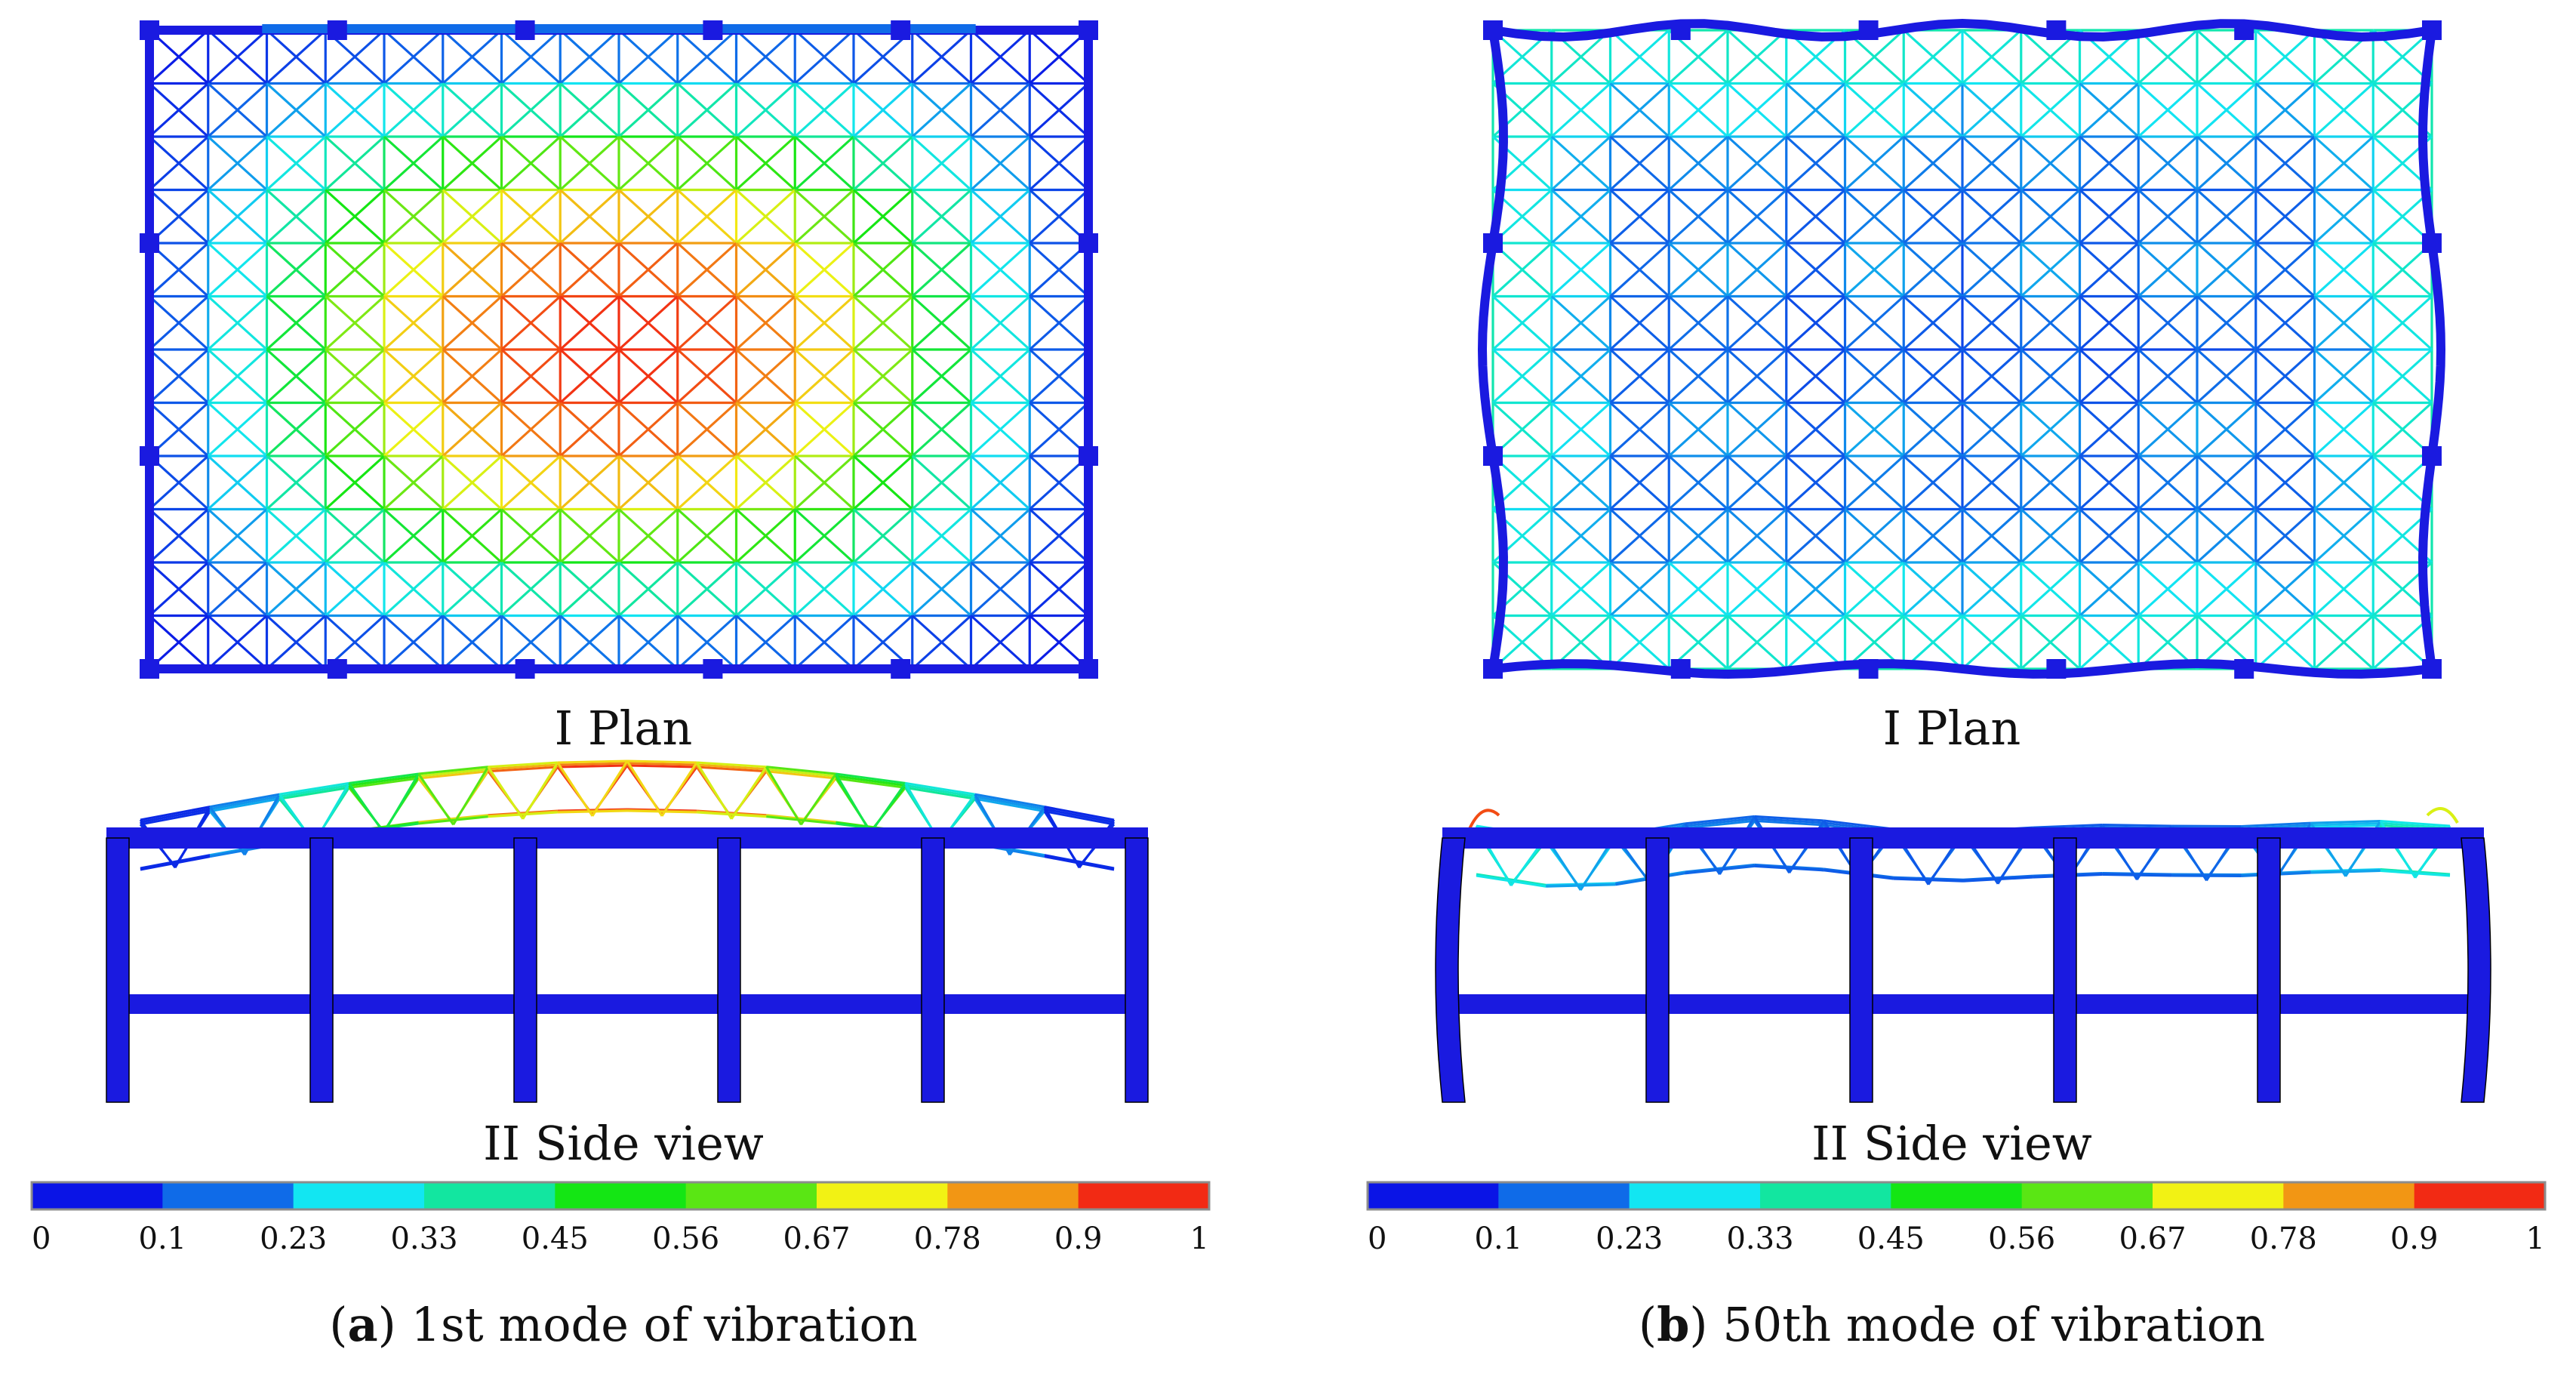 The image size is (2576, 1374). Describe the element at coordinates (1483, 820) in the screenshot. I see `truss-end-spike` at that location.